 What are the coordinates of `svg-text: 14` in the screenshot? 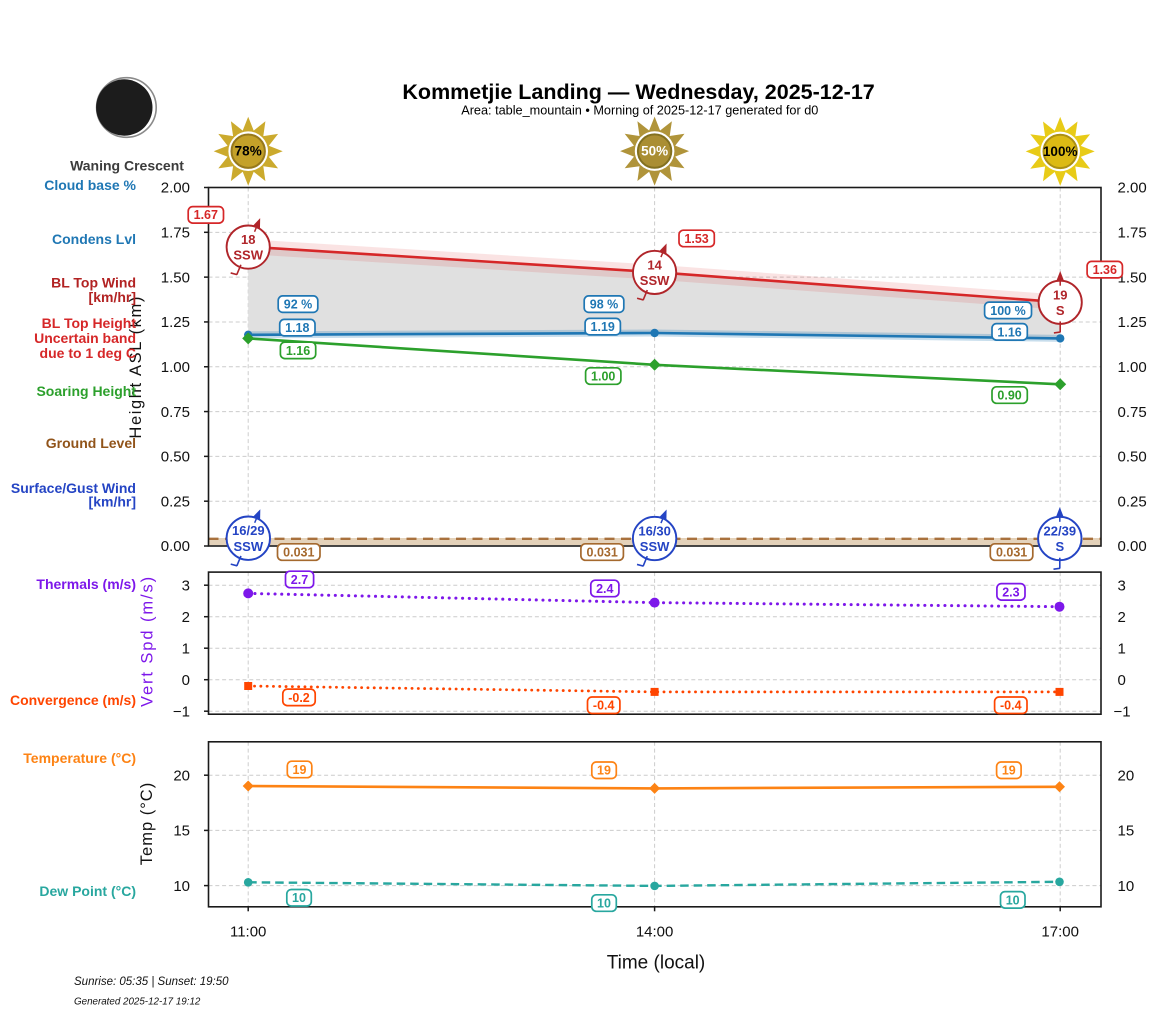 It's located at (654, 264).